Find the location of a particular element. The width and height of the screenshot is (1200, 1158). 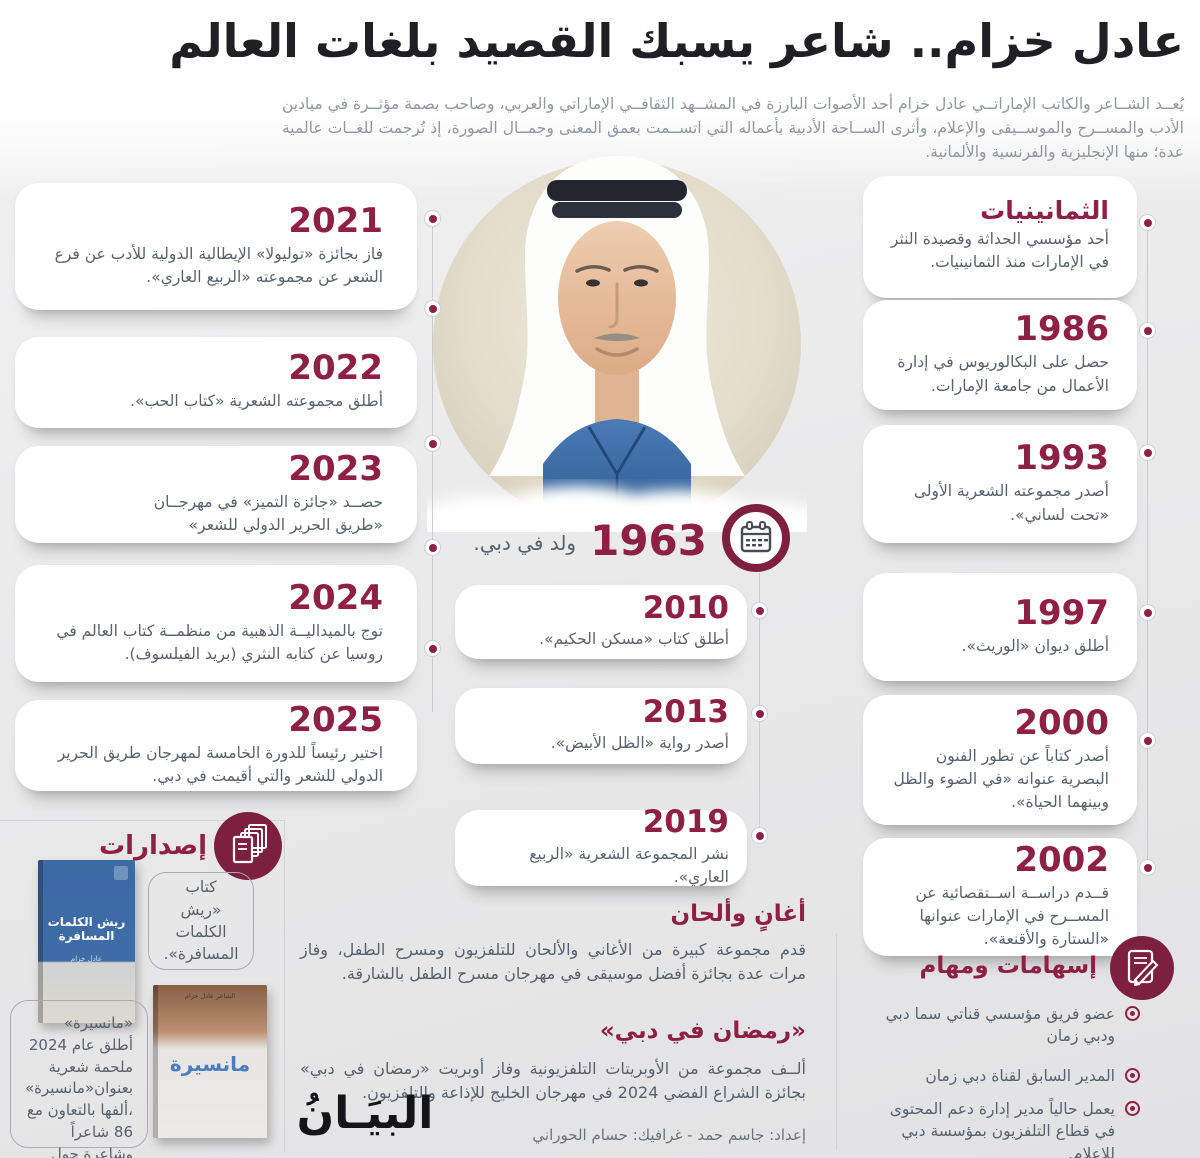

book-title: مانسيرة is located at coordinates (210, 1064).